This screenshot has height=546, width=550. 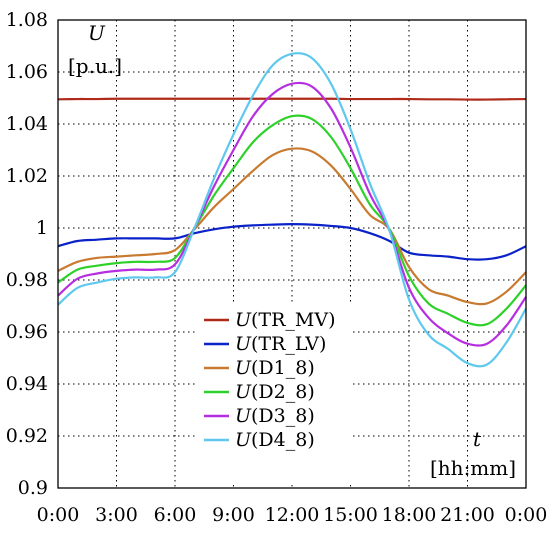 I want to click on x-axis-label: t, so click(x=477, y=439).